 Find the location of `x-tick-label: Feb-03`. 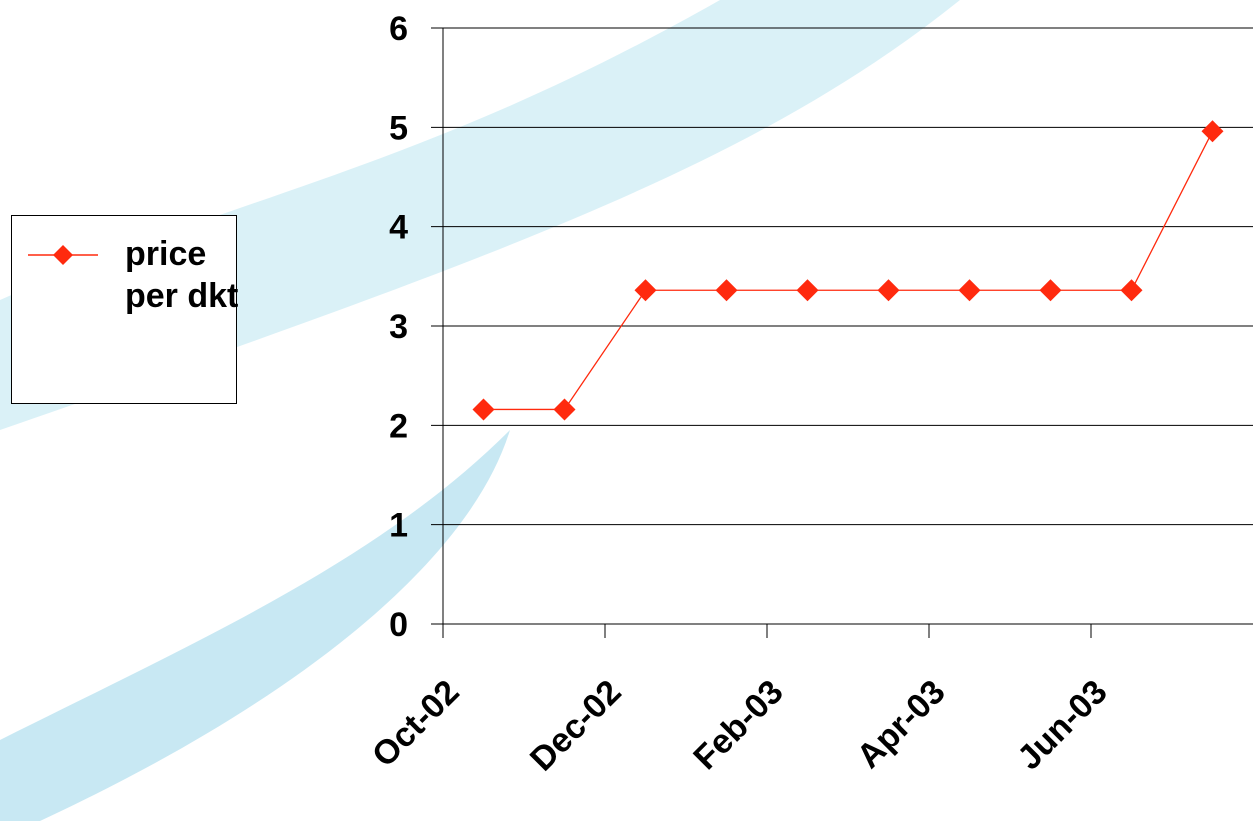

x-tick-label: Feb-03 is located at coordinates (738, 725).